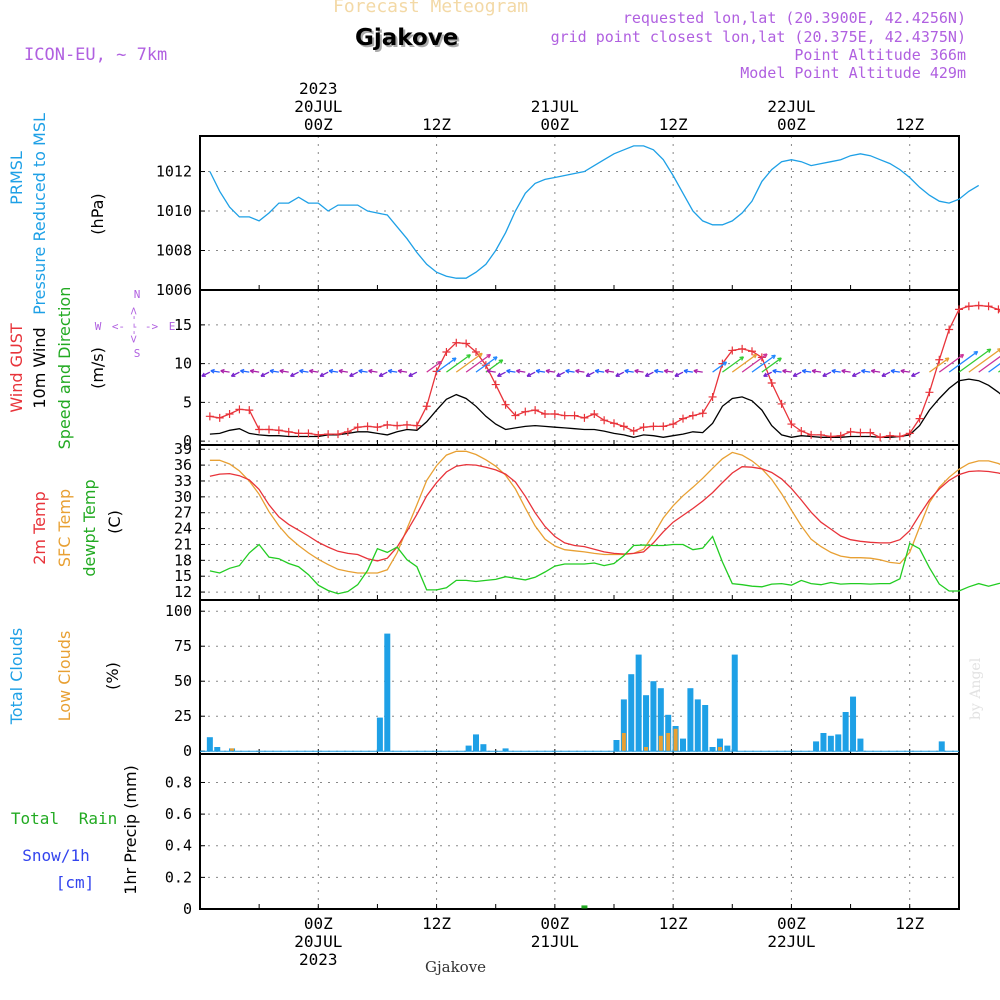 The height and width of the screenshot is (1000, 1000). I want to click on low-cloud-bar, so click(668, 742).